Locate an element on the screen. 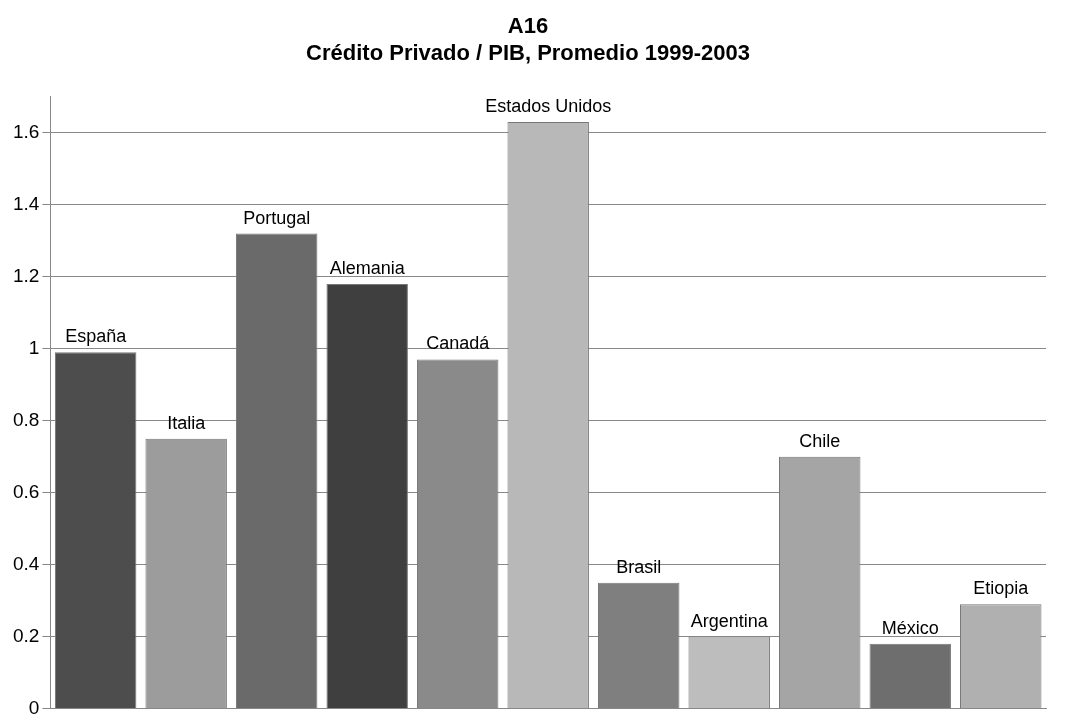 The width and height of the screenshot is (1066, 723). y-tick-label: 0.8 is located at coordinates (26, 419).